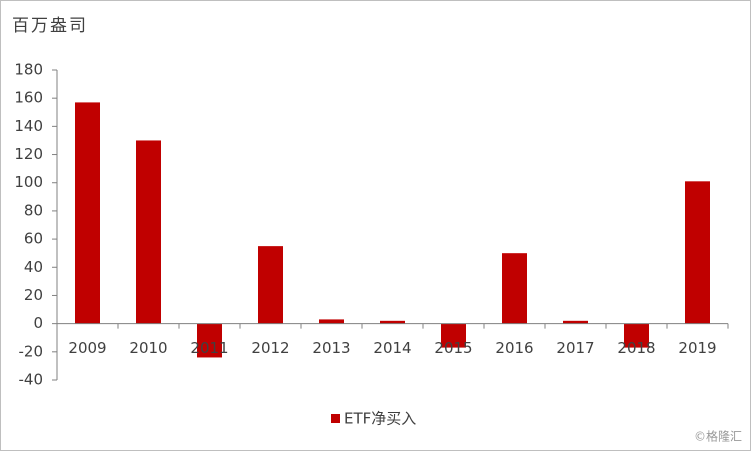  What do you see at coordinates (38, 323) in the screenshot?
I see `y-tick-label: 0` at bounding box center [38, 323].